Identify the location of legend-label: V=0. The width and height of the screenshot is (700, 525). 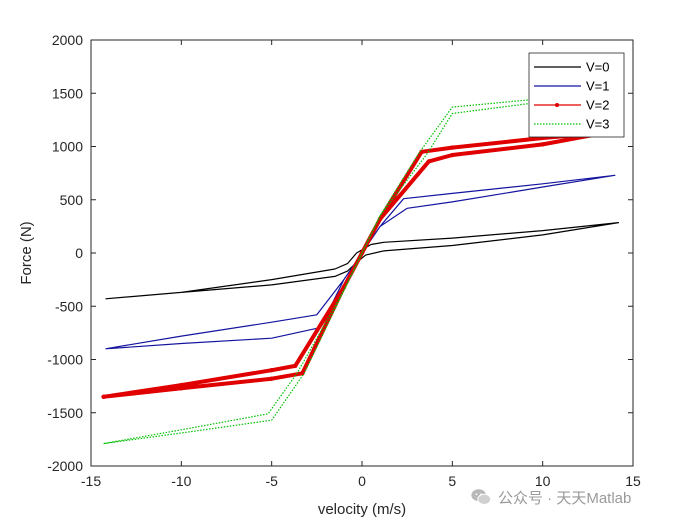
(598, 67).